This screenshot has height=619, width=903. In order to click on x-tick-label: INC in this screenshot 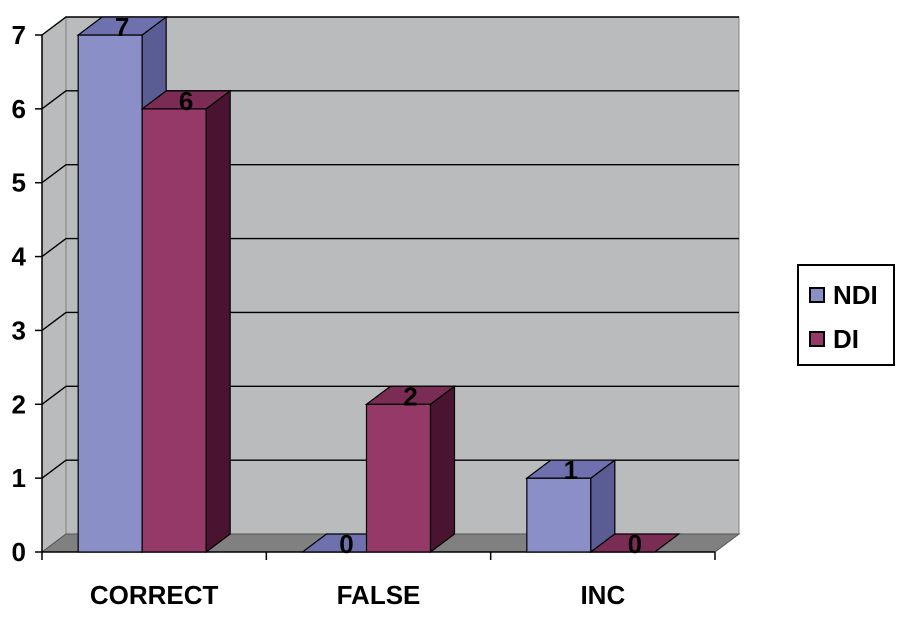, I will do `click(602, 595)`.